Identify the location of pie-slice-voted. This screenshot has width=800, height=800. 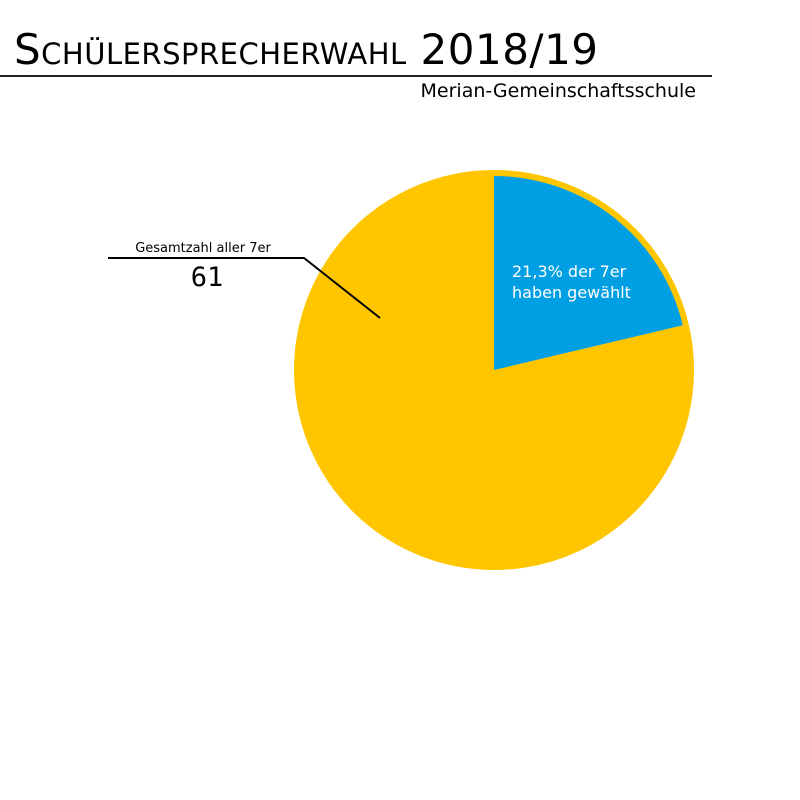
(588, 273).